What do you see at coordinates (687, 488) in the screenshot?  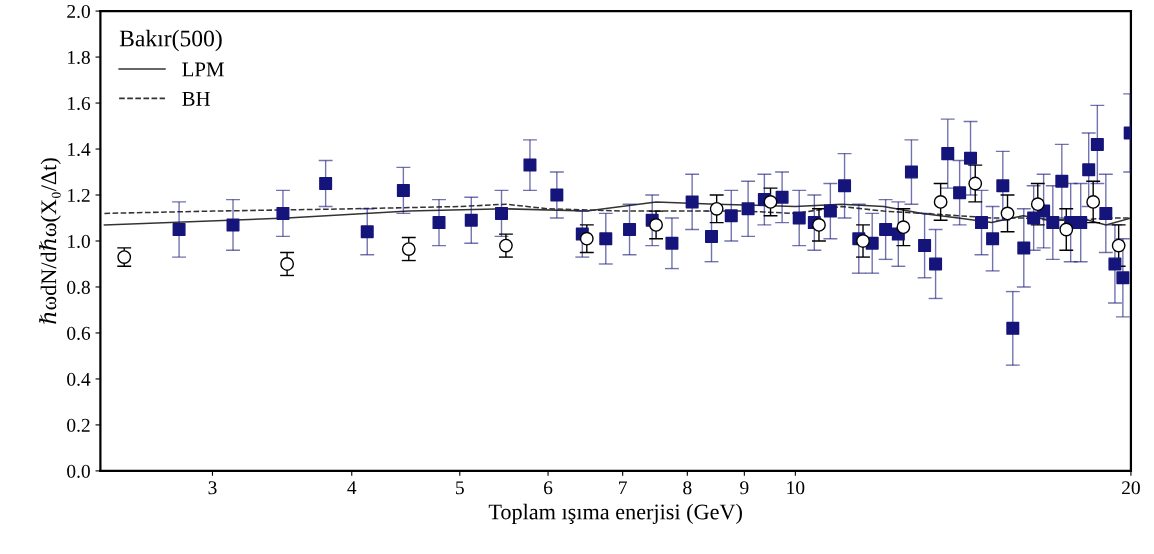 I see `x-tick-label: 8` at bounding box center [687, 488].